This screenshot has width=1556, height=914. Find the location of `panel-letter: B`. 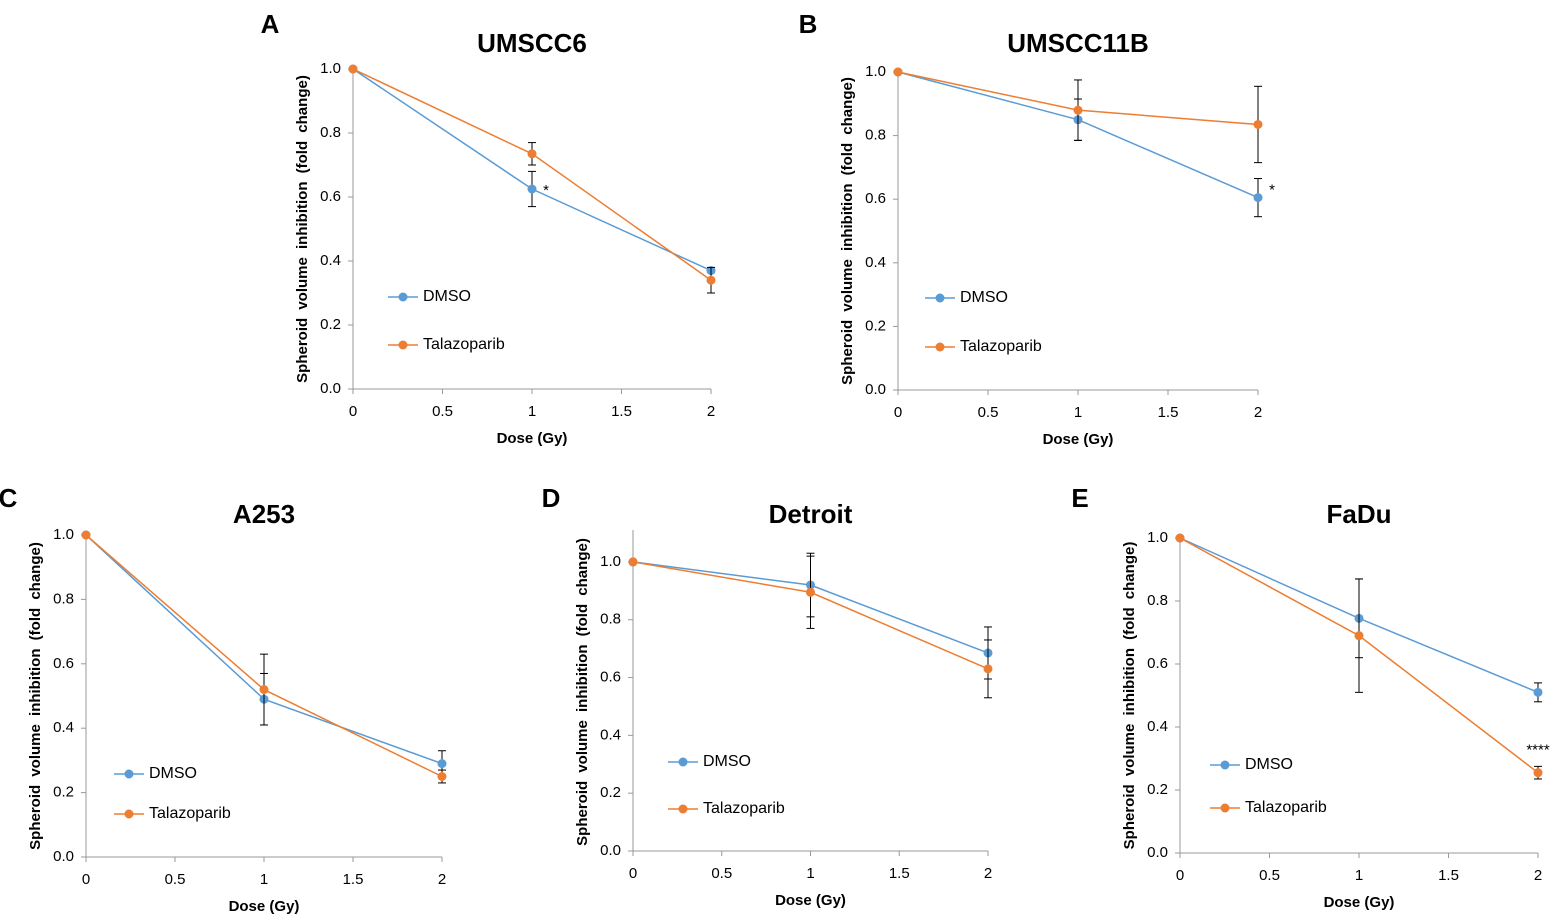

panel-letter: B is located at coordinates (808, 24).